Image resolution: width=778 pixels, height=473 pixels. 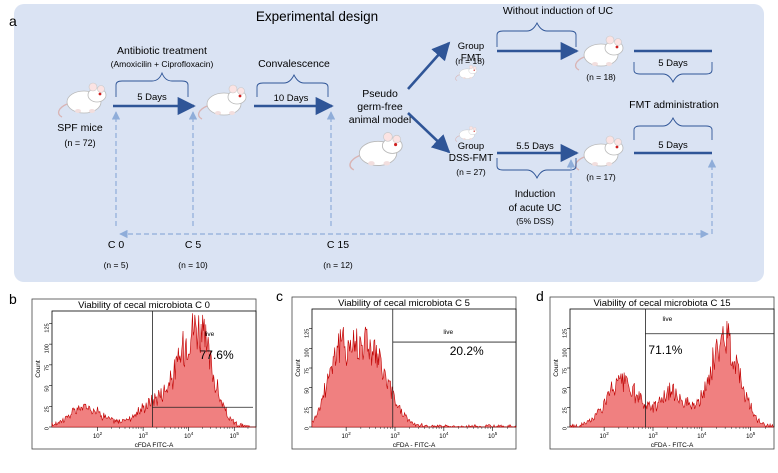 I want to click on timepoint-c5-n: (n = 10), so click(x=193, y=265).